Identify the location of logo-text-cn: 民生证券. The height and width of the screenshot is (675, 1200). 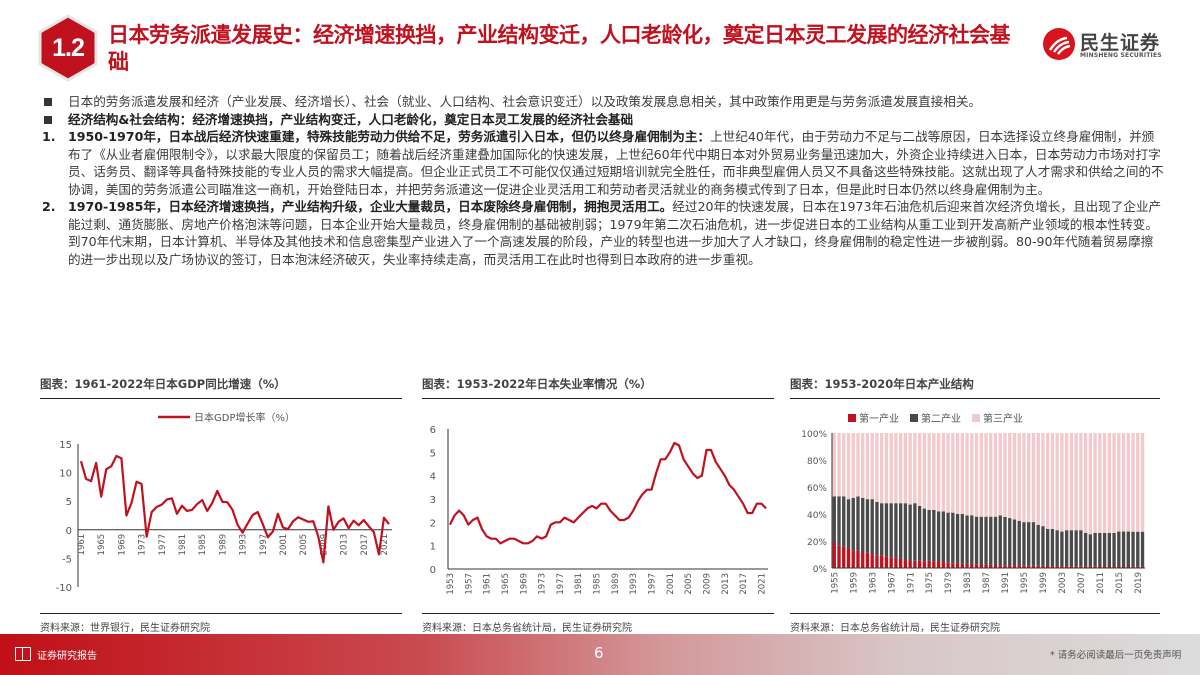
(1120, 43).